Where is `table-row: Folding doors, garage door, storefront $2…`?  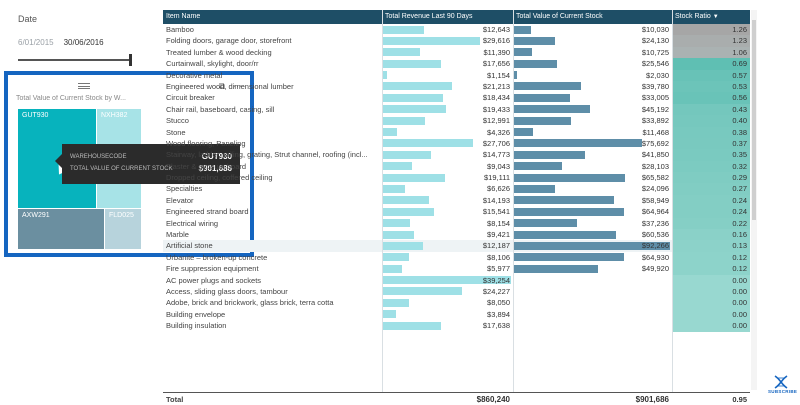
table-row: Folding doors, garage door, storefront $2… is located at coordinates (456, 41).